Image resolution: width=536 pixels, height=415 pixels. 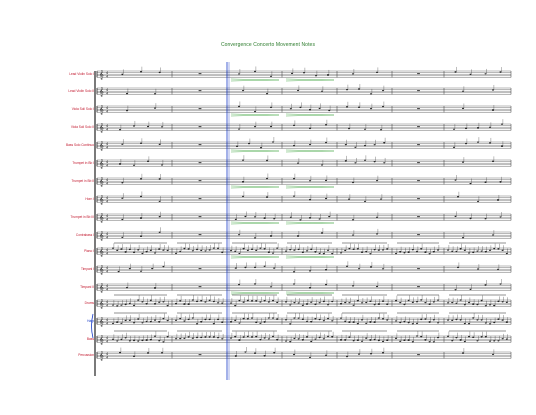 What do you see at coordinates (304, 353) in the screenshot?
I see `staff-17: 𝄞 44` at bounding box center [304, 353].